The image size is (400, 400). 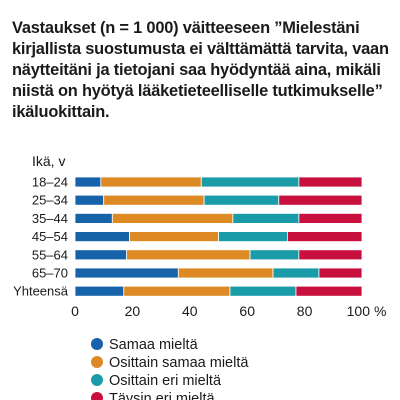 What do you see at coordinates (50, 273) in the screenshot?
I see `category-label: 65–70` at bounding box center [50, 273].